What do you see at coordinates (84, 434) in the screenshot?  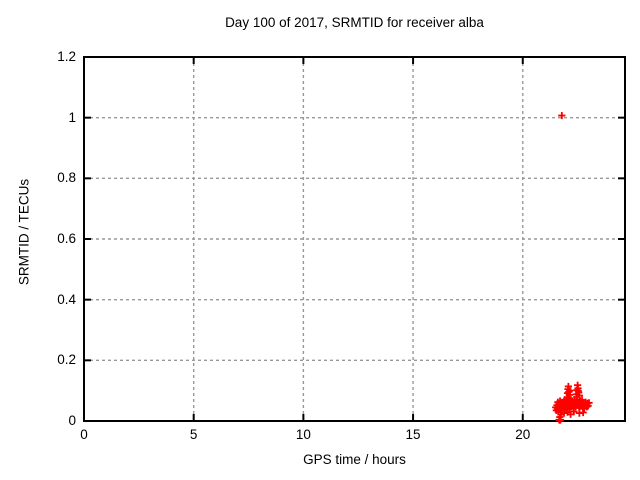 I see `x-tick-label: 0` at bounding box center [84, 434].